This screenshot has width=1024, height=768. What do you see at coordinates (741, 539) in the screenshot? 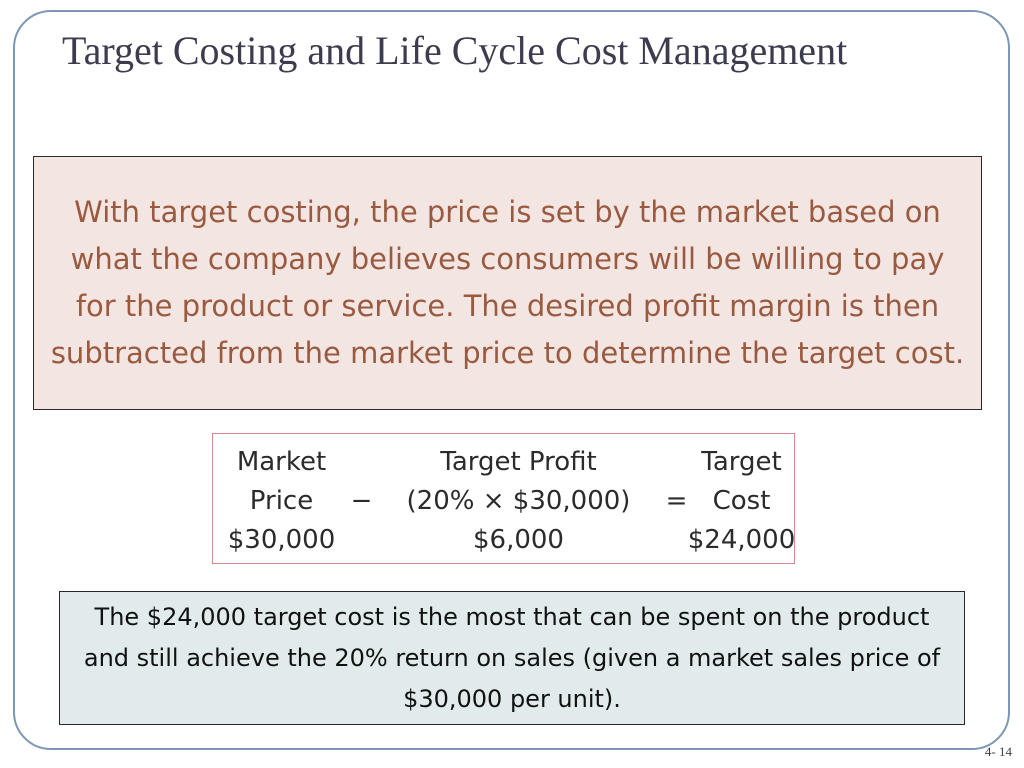
I see `target-cost-value: $24,000` at bounding box center [741, 539].